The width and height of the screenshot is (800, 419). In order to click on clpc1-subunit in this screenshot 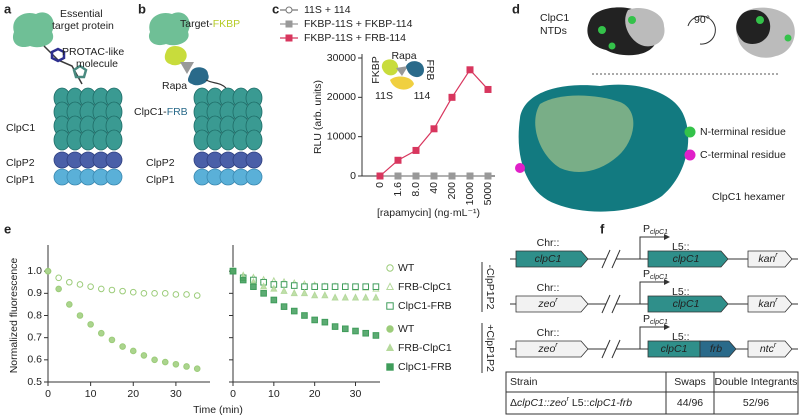, I will do `click(254, 140)`.